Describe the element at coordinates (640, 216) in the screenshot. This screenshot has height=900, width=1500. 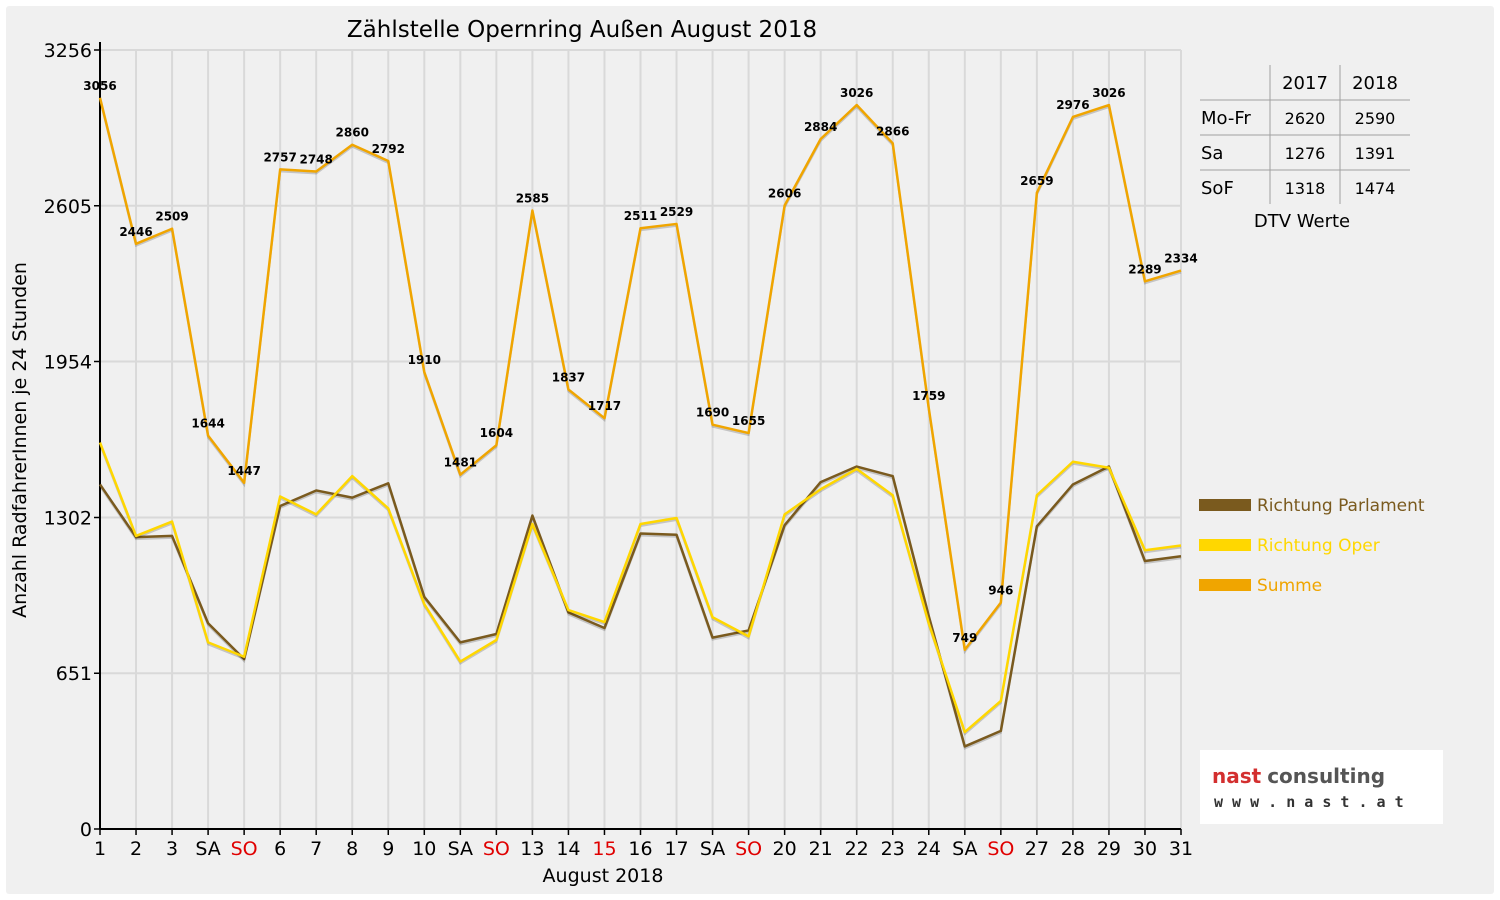
I see `data-label: 2511` at that location.